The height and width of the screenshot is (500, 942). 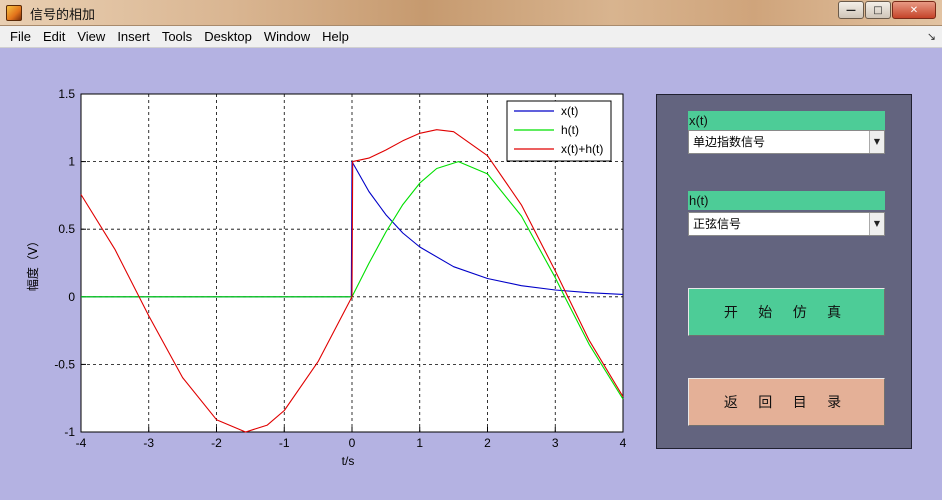 I want to click on x-tick-label: -2, so click(x=216, y=443).